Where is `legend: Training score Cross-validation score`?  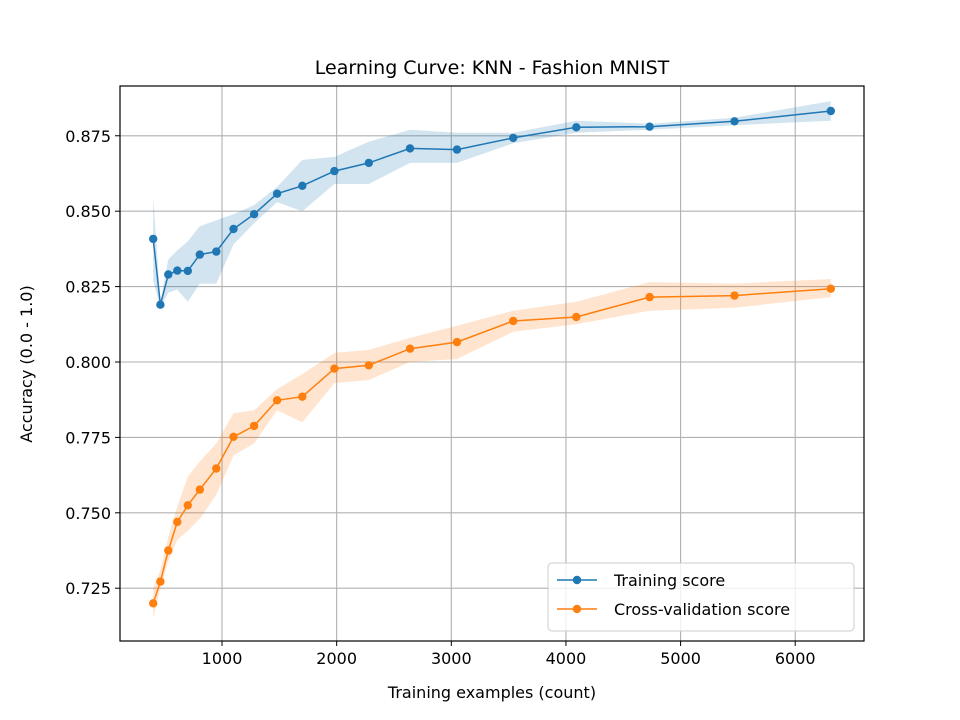 legend: Training score Cross-validation score is located at coordinates (701, 597).